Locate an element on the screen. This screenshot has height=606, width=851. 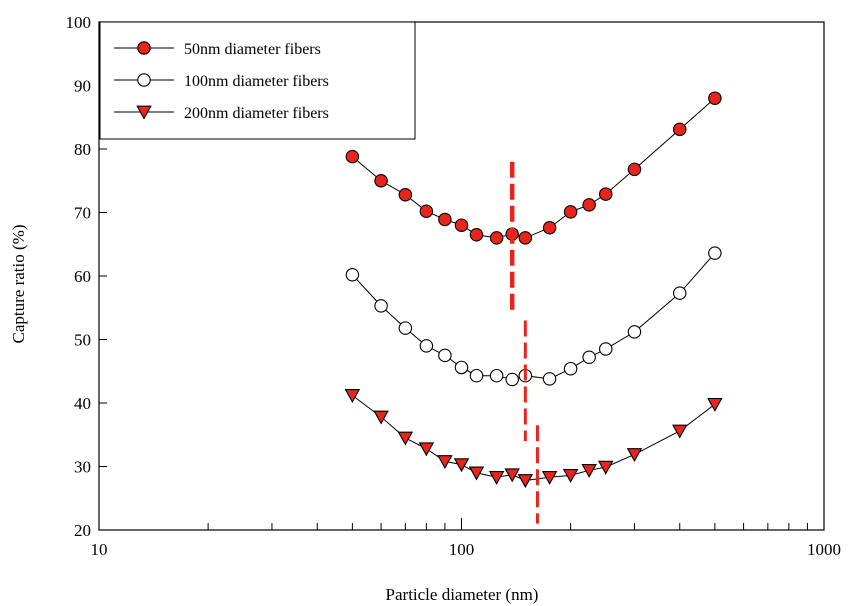
x-tick-label: 100 is located at coordinates (462, 549).